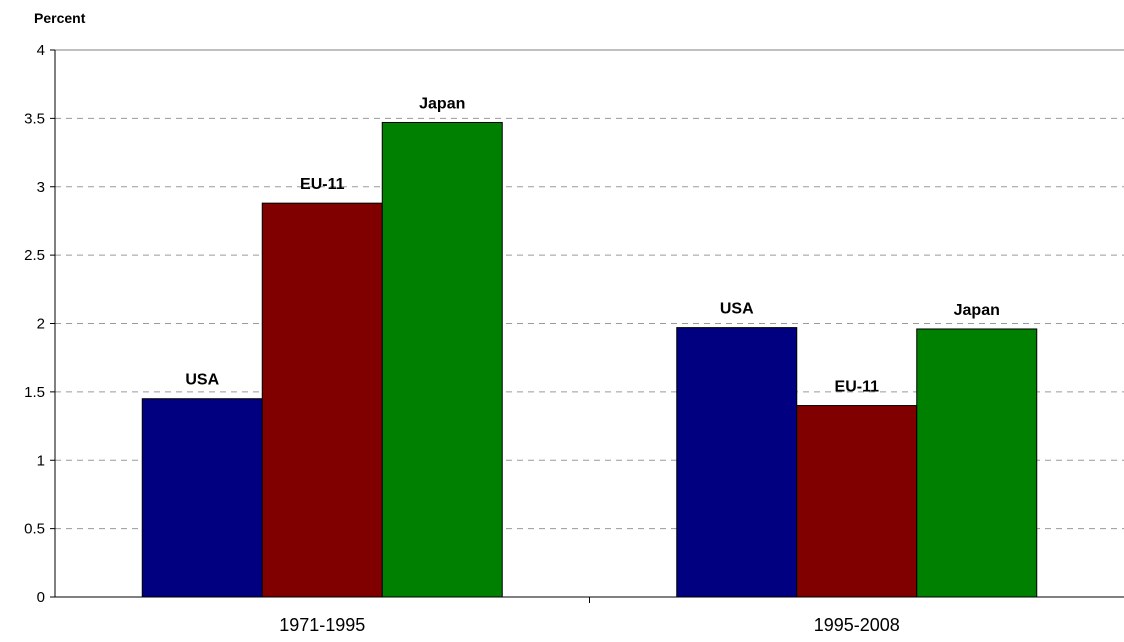 This screenshot has width=1124, height=642. What do you see at coordinates (60, 18) in the screenshot?
I see `y-axis-label: Percent` at bounding box center [60, 18].